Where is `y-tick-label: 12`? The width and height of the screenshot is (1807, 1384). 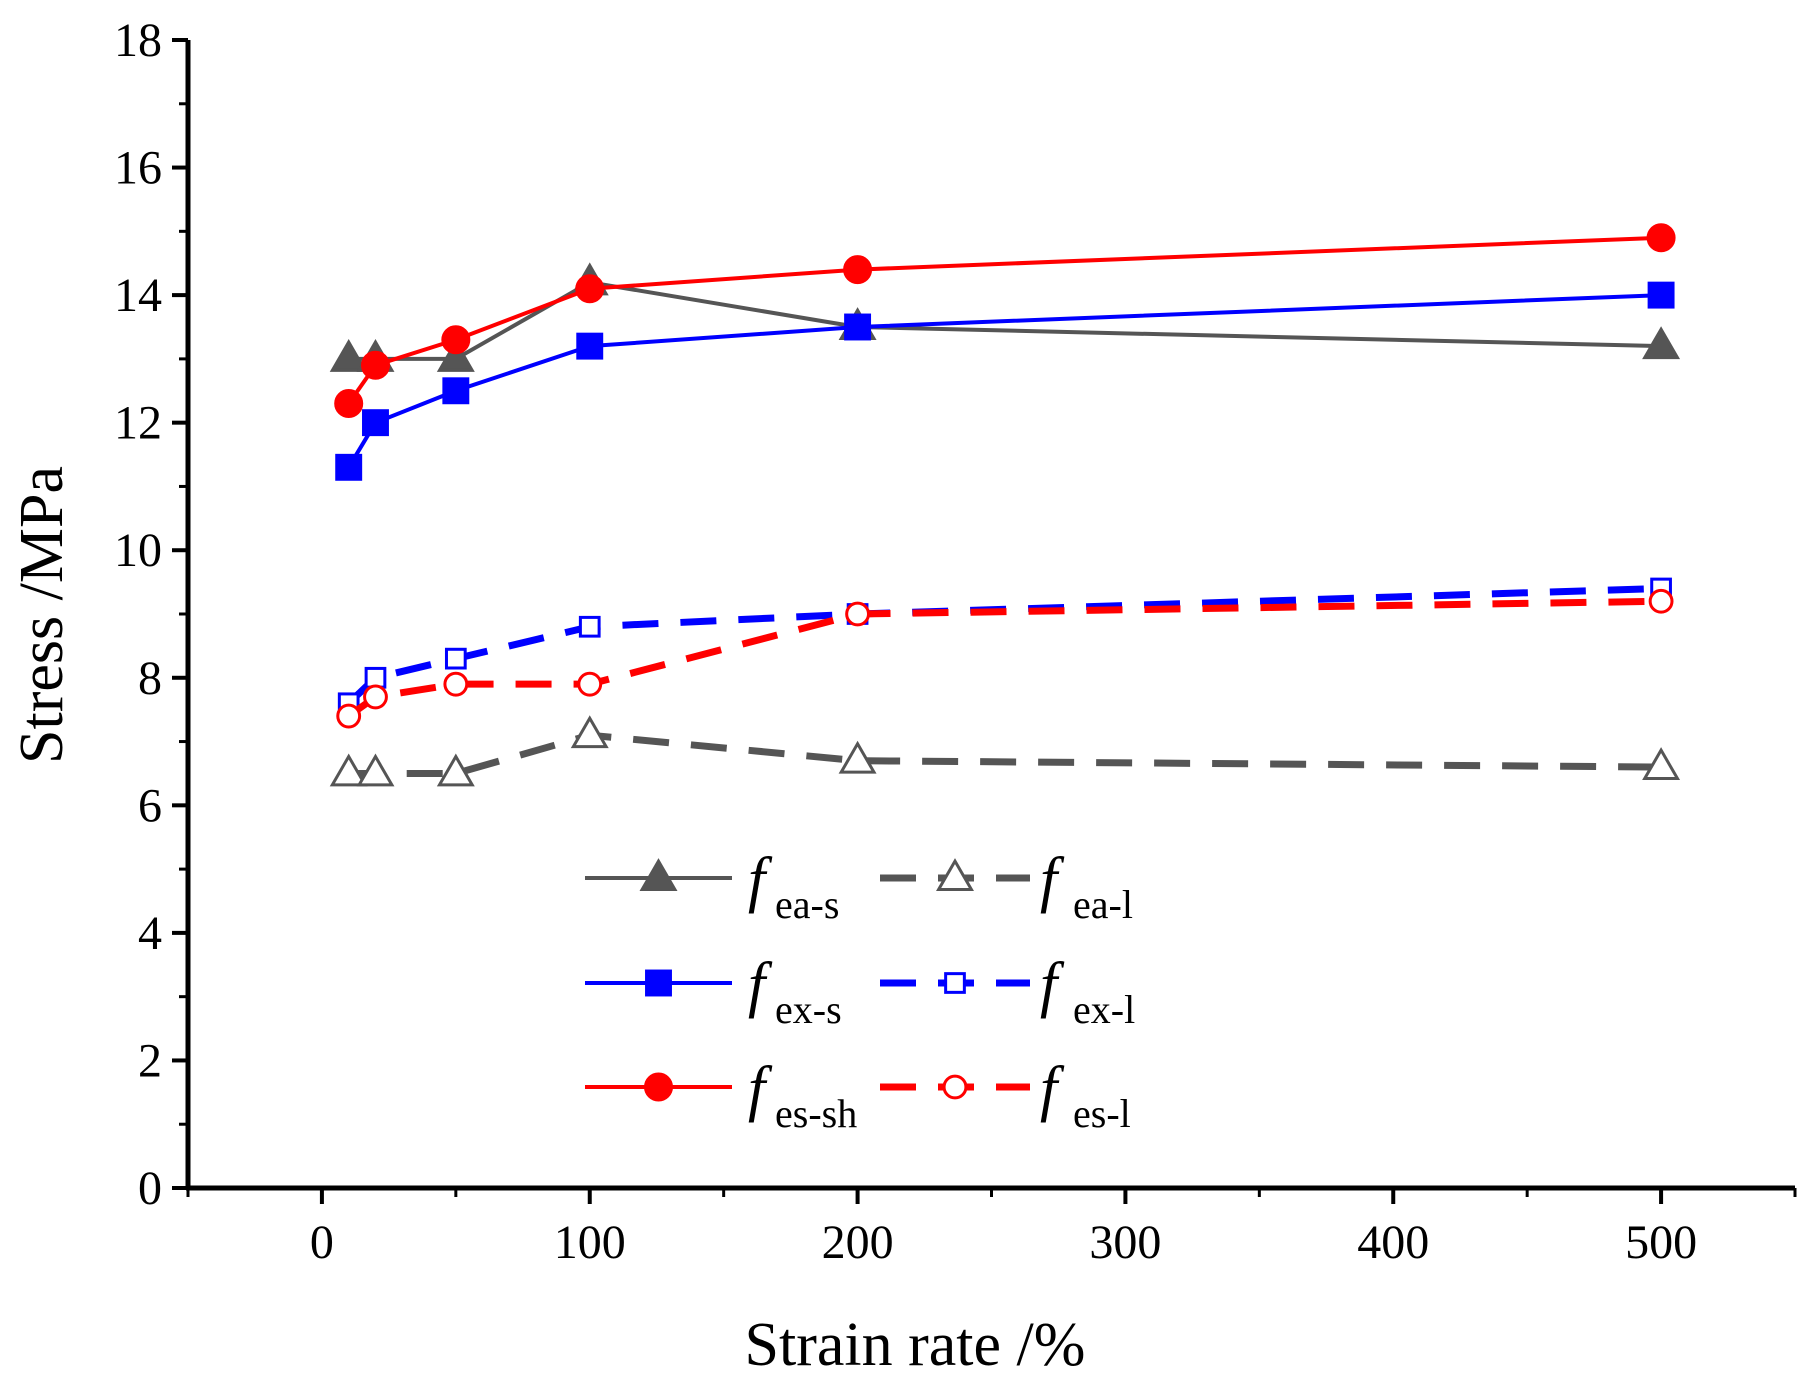
y-tick-label: 12 is located at coordinates (138, 423).